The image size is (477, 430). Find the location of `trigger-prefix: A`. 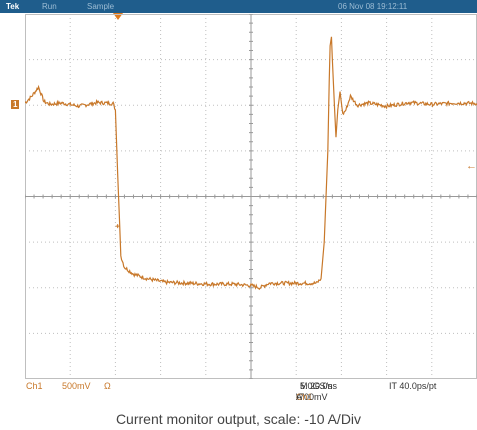

trigger-prefix: A is located at coordinates (299, 397).